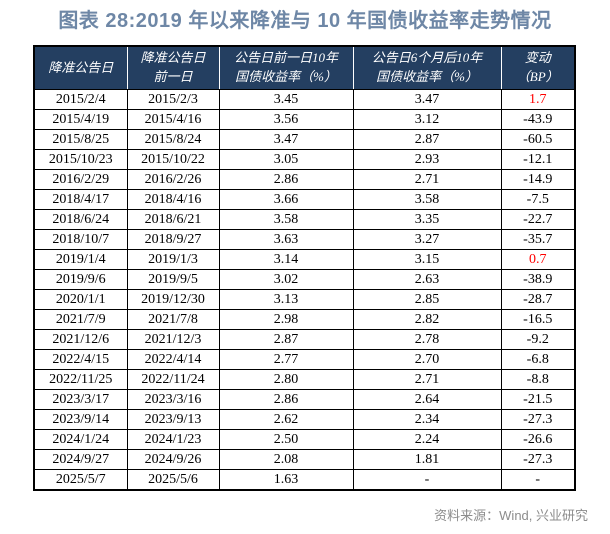 The width and height of the screenshot is (610, 534). Describe the element at coordinates (304, 399) in the screenshot. I see `table-row: 2023/3/17 2023/3/16 2.86 2.64 -21.5` at that location.